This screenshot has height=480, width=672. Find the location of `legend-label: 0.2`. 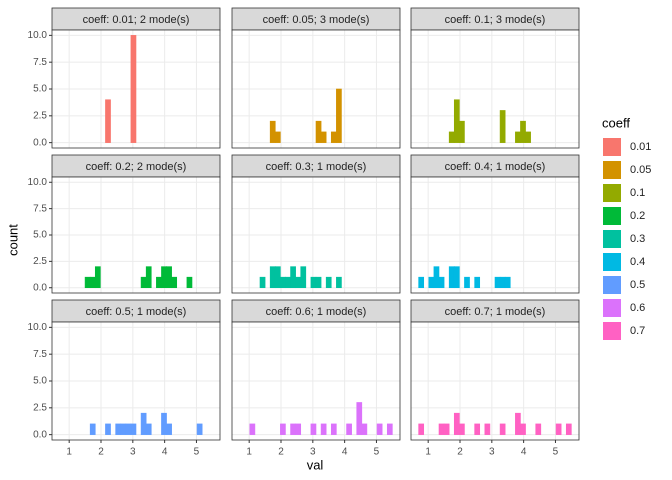

legend-label: 0.2 is located at coordinates (637, 216).